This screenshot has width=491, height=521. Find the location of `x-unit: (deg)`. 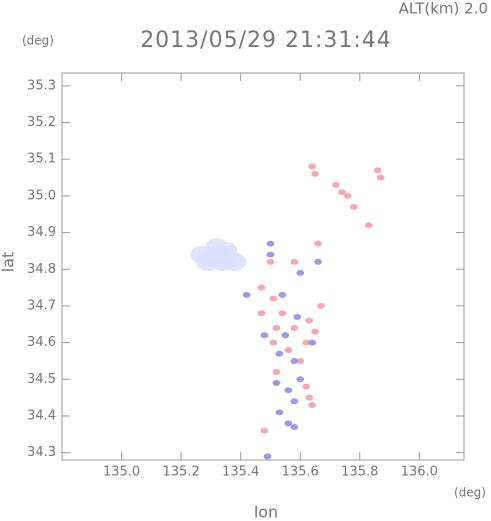

x-unit: (deg) is located at coordinates (470, 493).